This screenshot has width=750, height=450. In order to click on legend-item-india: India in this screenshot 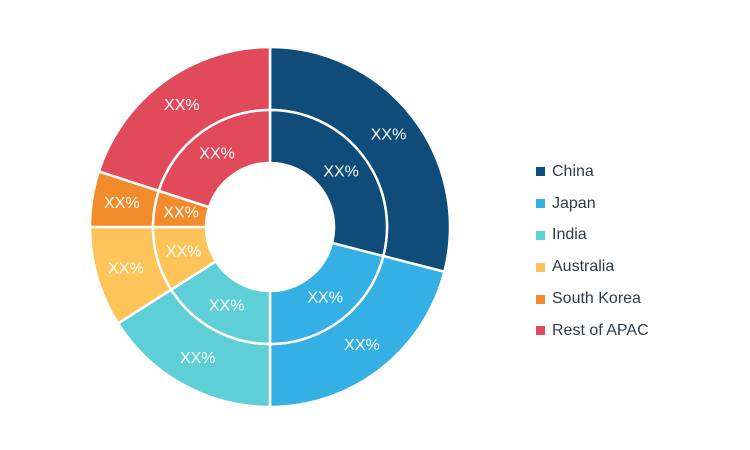, I will do `click(592, 236)`.